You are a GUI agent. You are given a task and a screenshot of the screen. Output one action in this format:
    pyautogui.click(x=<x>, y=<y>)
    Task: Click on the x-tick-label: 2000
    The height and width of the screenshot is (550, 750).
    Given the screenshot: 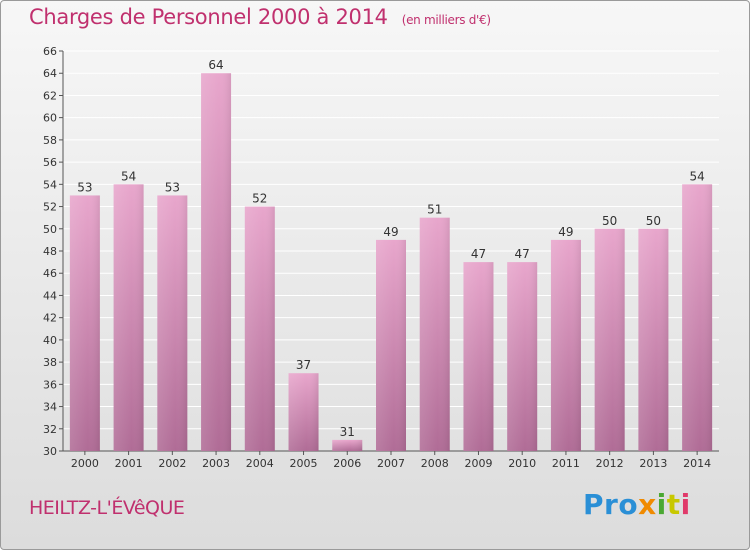 What is the action you would take?
    pyautogui.click(x=85, y=463)
    